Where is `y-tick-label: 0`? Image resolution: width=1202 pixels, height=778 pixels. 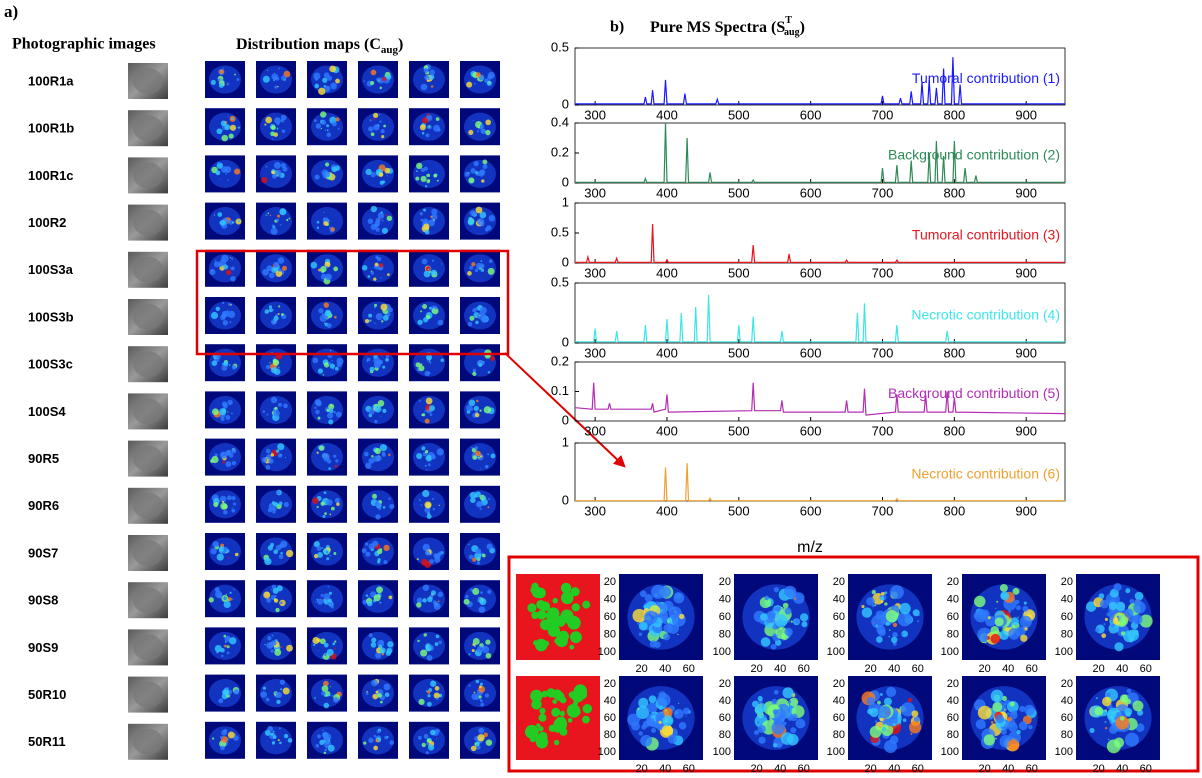
y-tick-label: 0 is located at coordinates (565, 341).